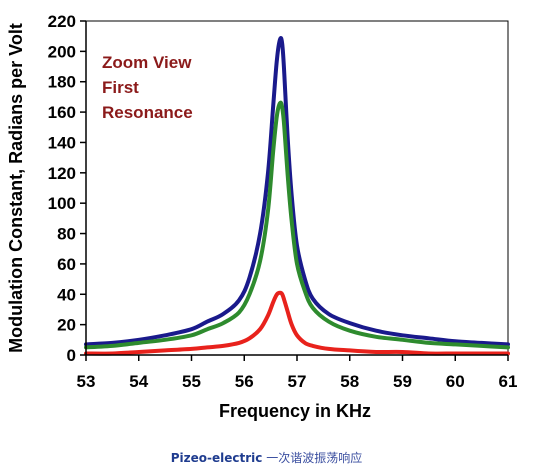  Describe the element at coordinates (191, 381) in the screenshot. I see `x-tick-label: 55` at that location.